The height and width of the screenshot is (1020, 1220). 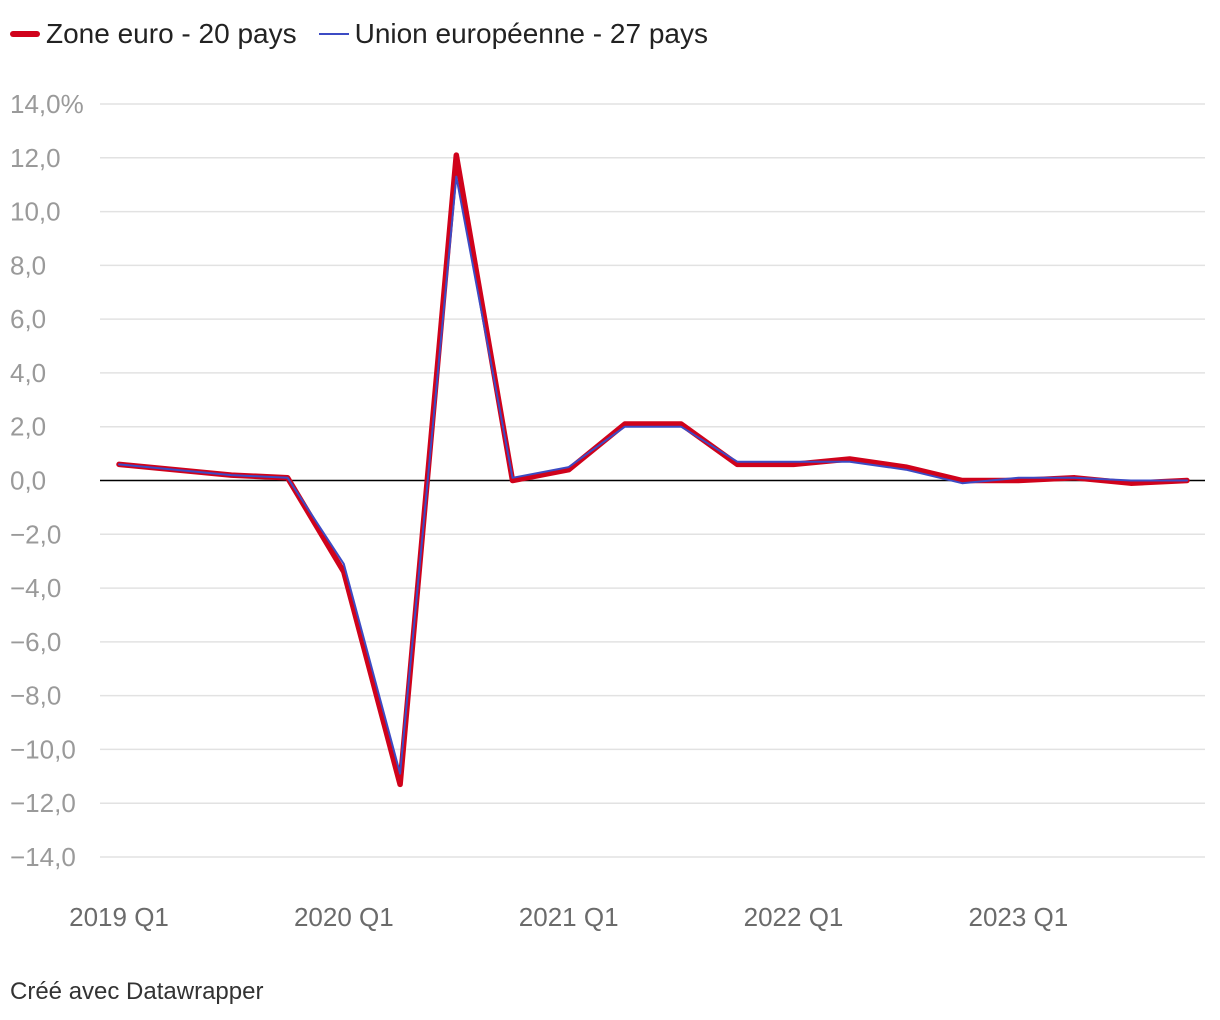 I want to click on y-tick-label: −4,0, so click(x=35, y=588).